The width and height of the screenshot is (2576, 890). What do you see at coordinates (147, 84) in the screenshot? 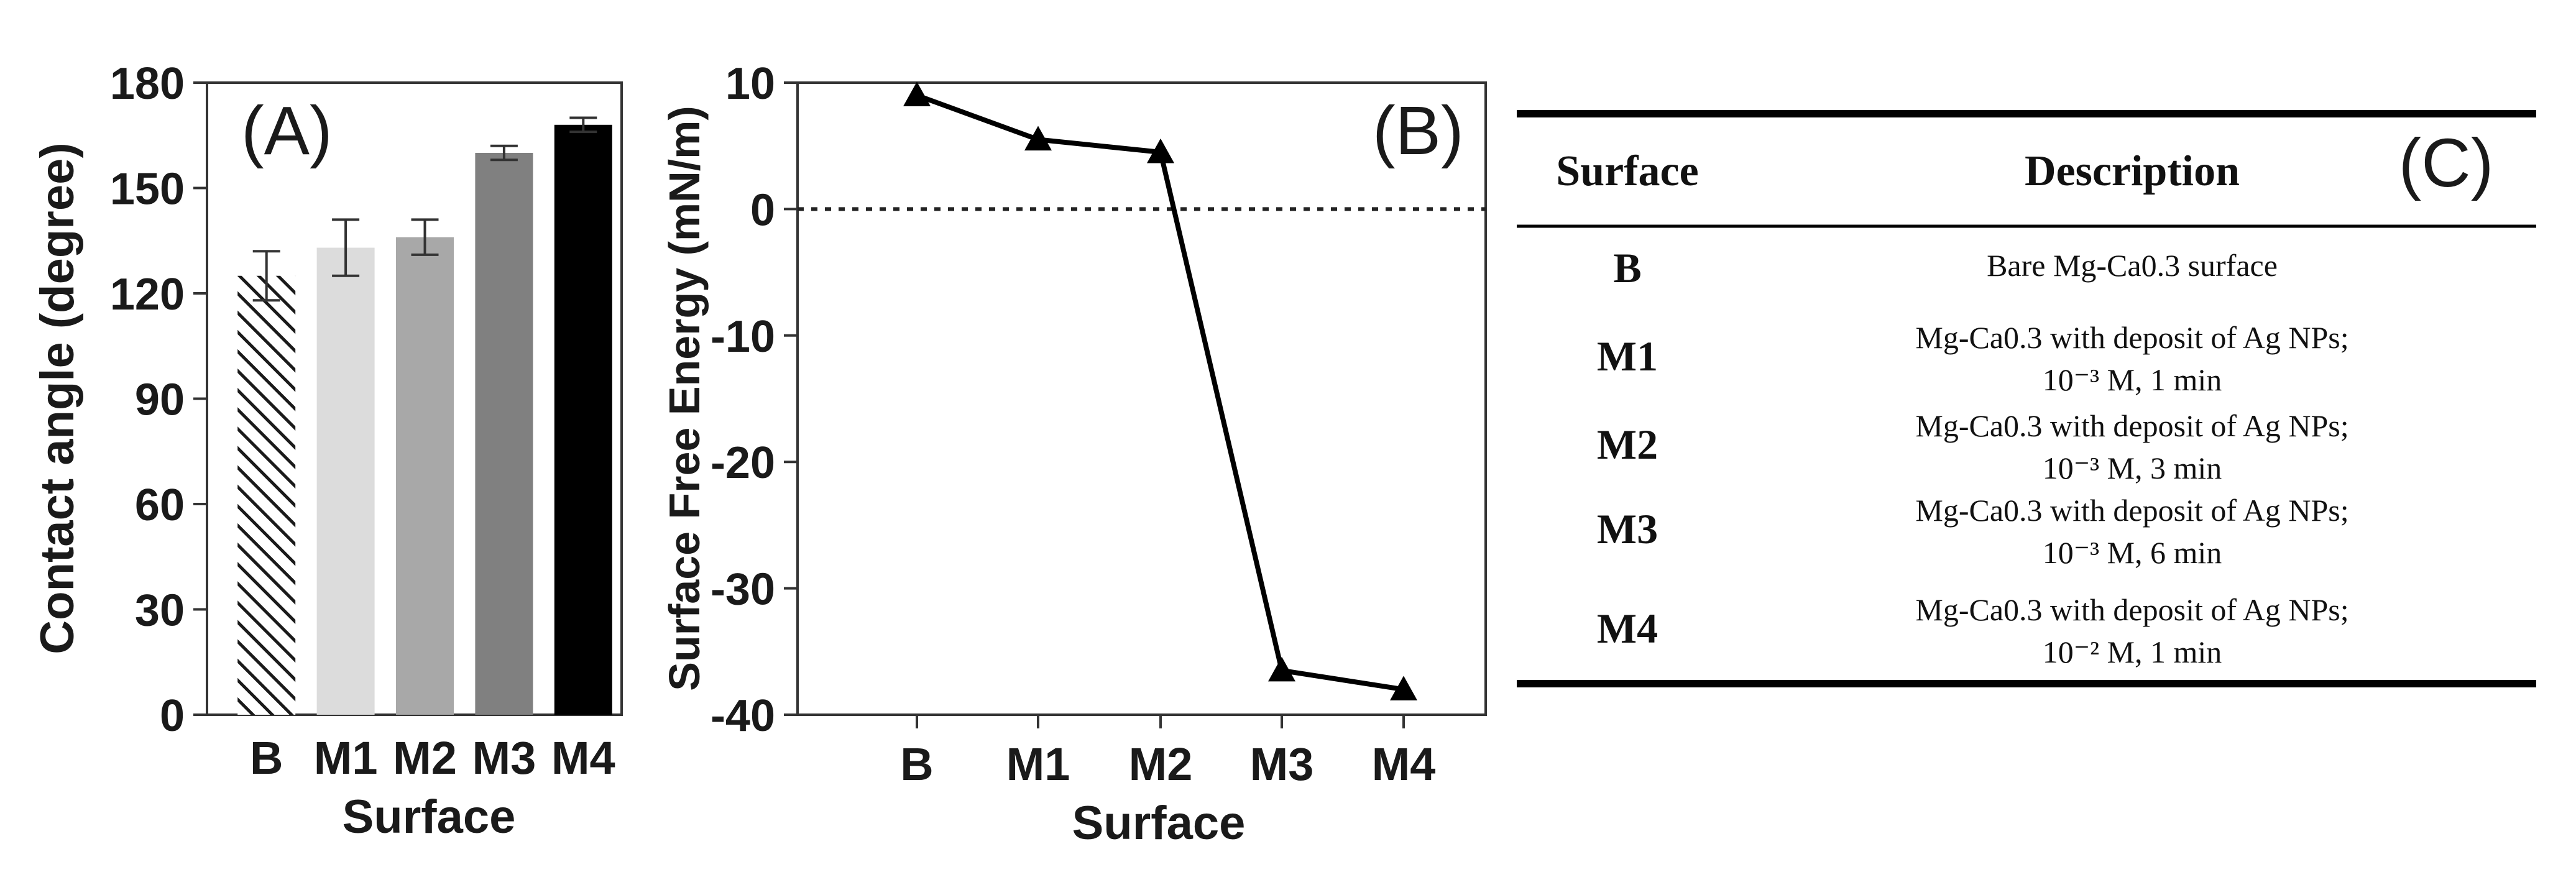
I see `y-tick-label: 180` at bounding box center [147, 84].